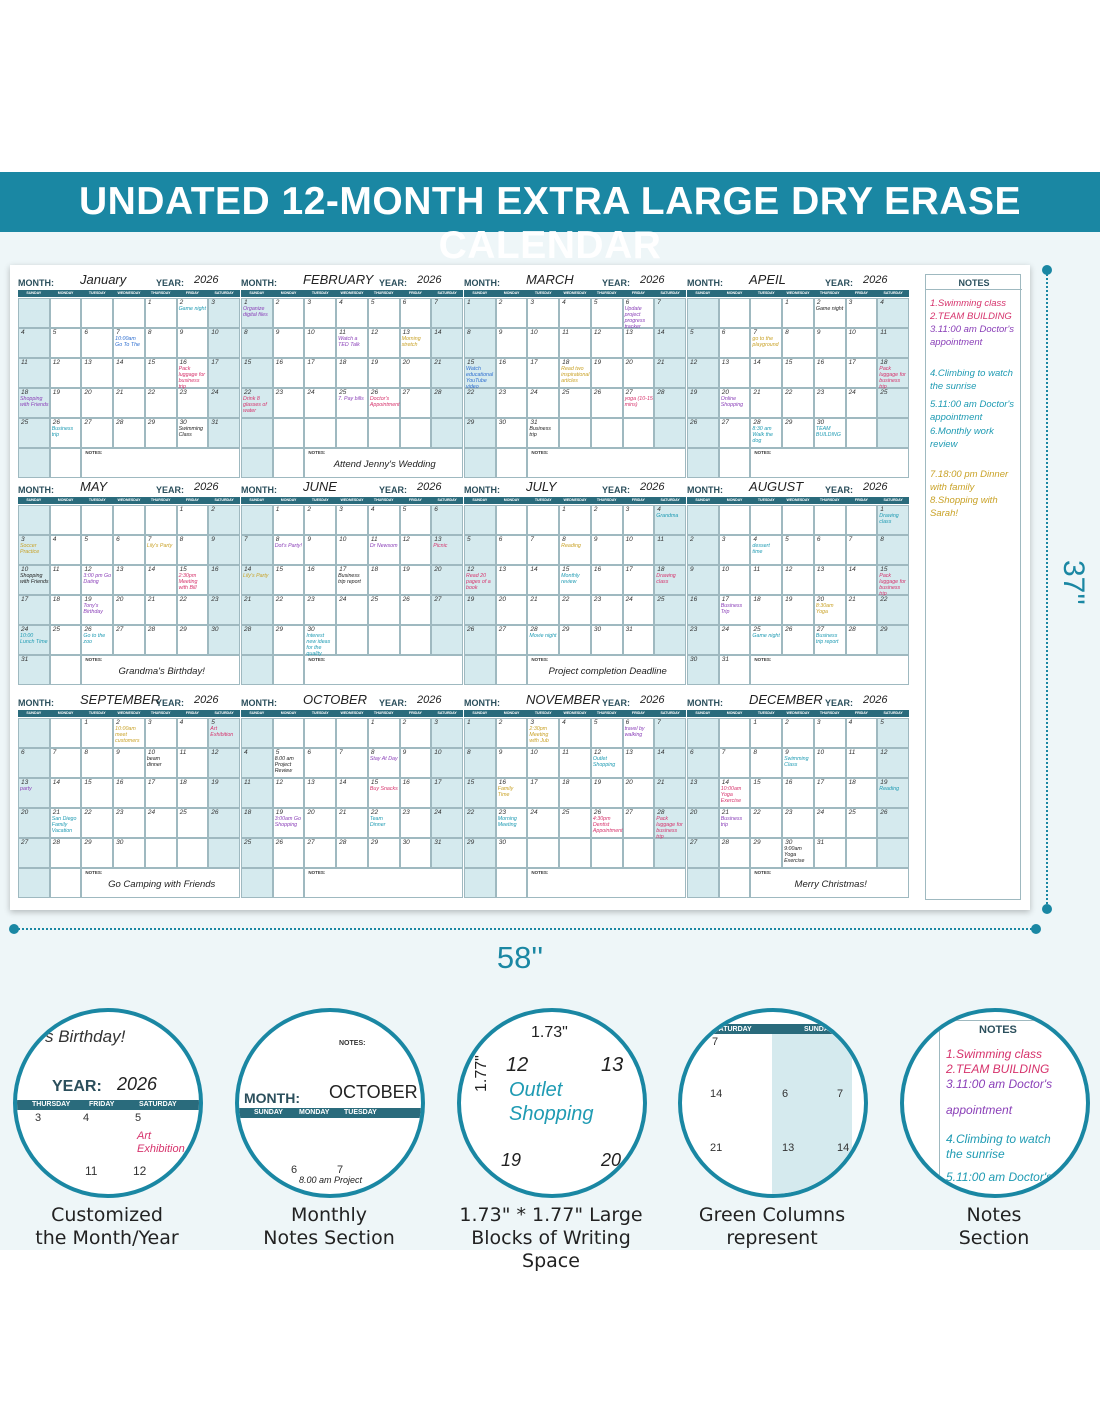  What do you see at coordinates (383, 520) in the screenshot?
I see `day-cell: 4` at bounding box center [383, 520].